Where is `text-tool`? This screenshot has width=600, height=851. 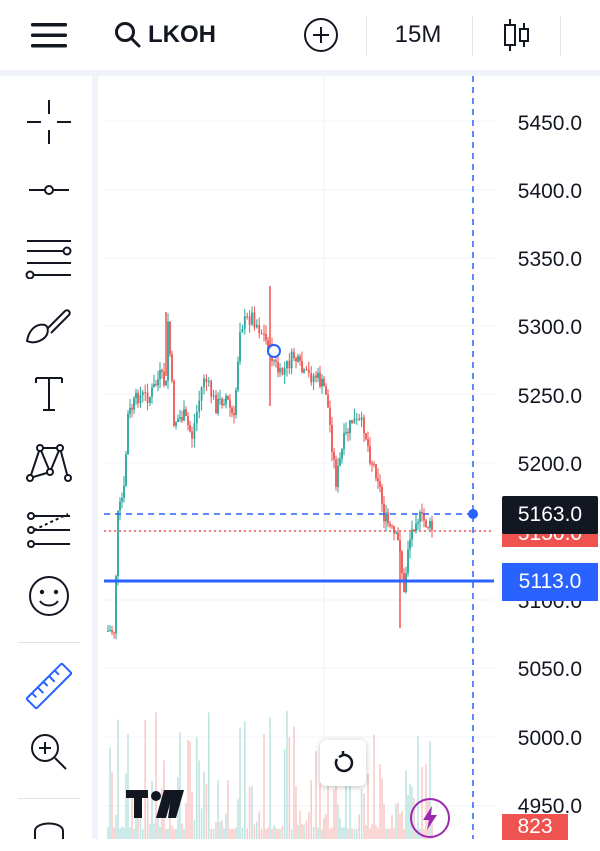 text-tool is located at coordinates (49, 394).